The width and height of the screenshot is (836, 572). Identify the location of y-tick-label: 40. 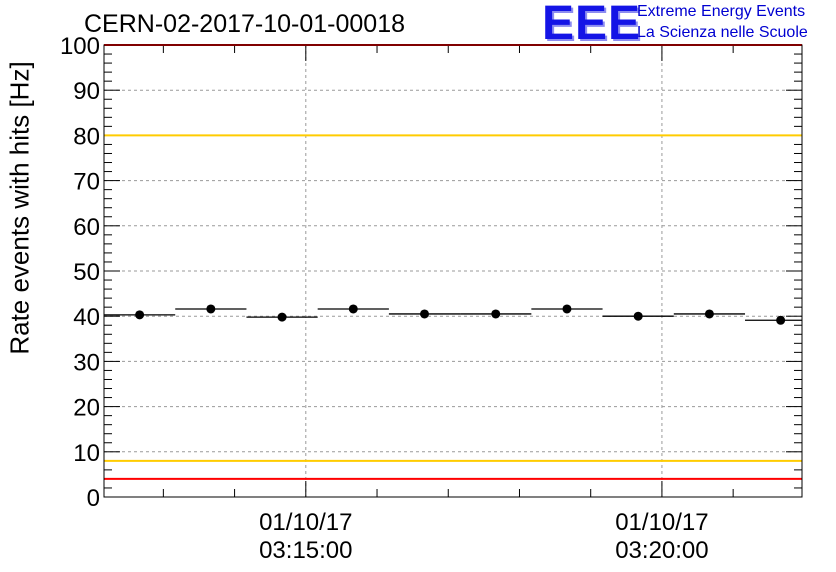
(86, 317).